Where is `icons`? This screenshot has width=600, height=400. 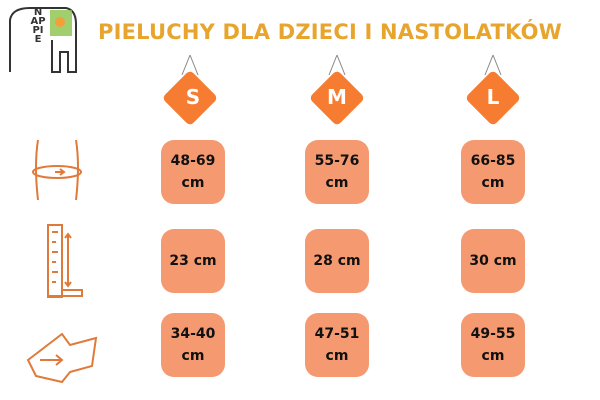 icons is located at coordinates (62, 261).